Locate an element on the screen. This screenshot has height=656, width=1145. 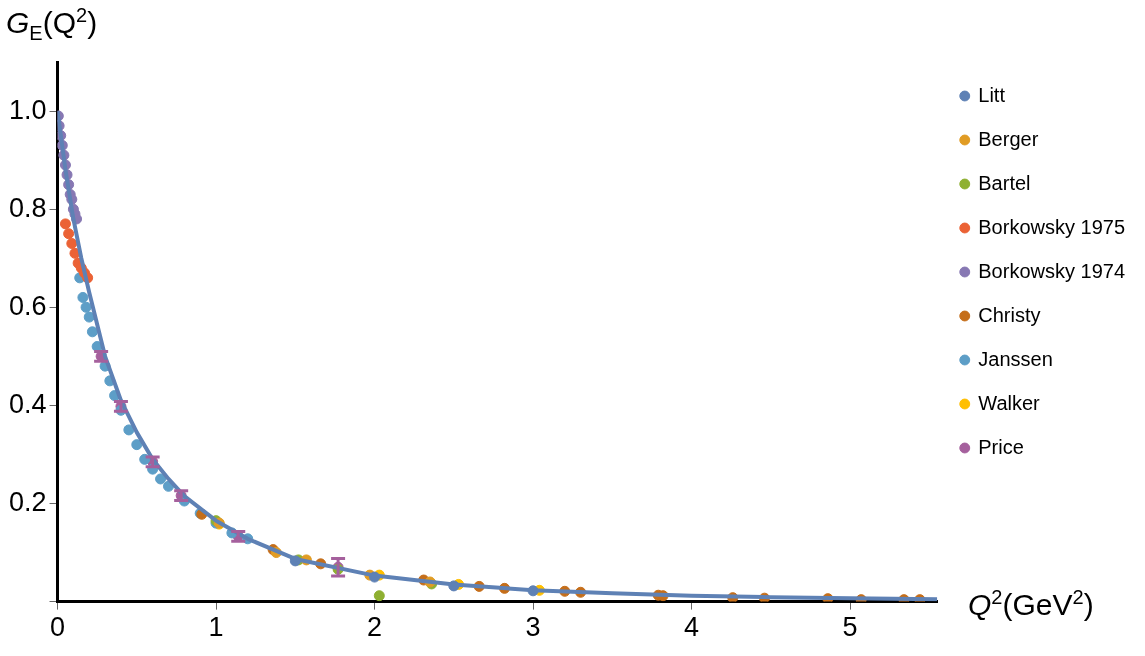
y-tick-label: 0.6 is located at coordinates (27, 305).